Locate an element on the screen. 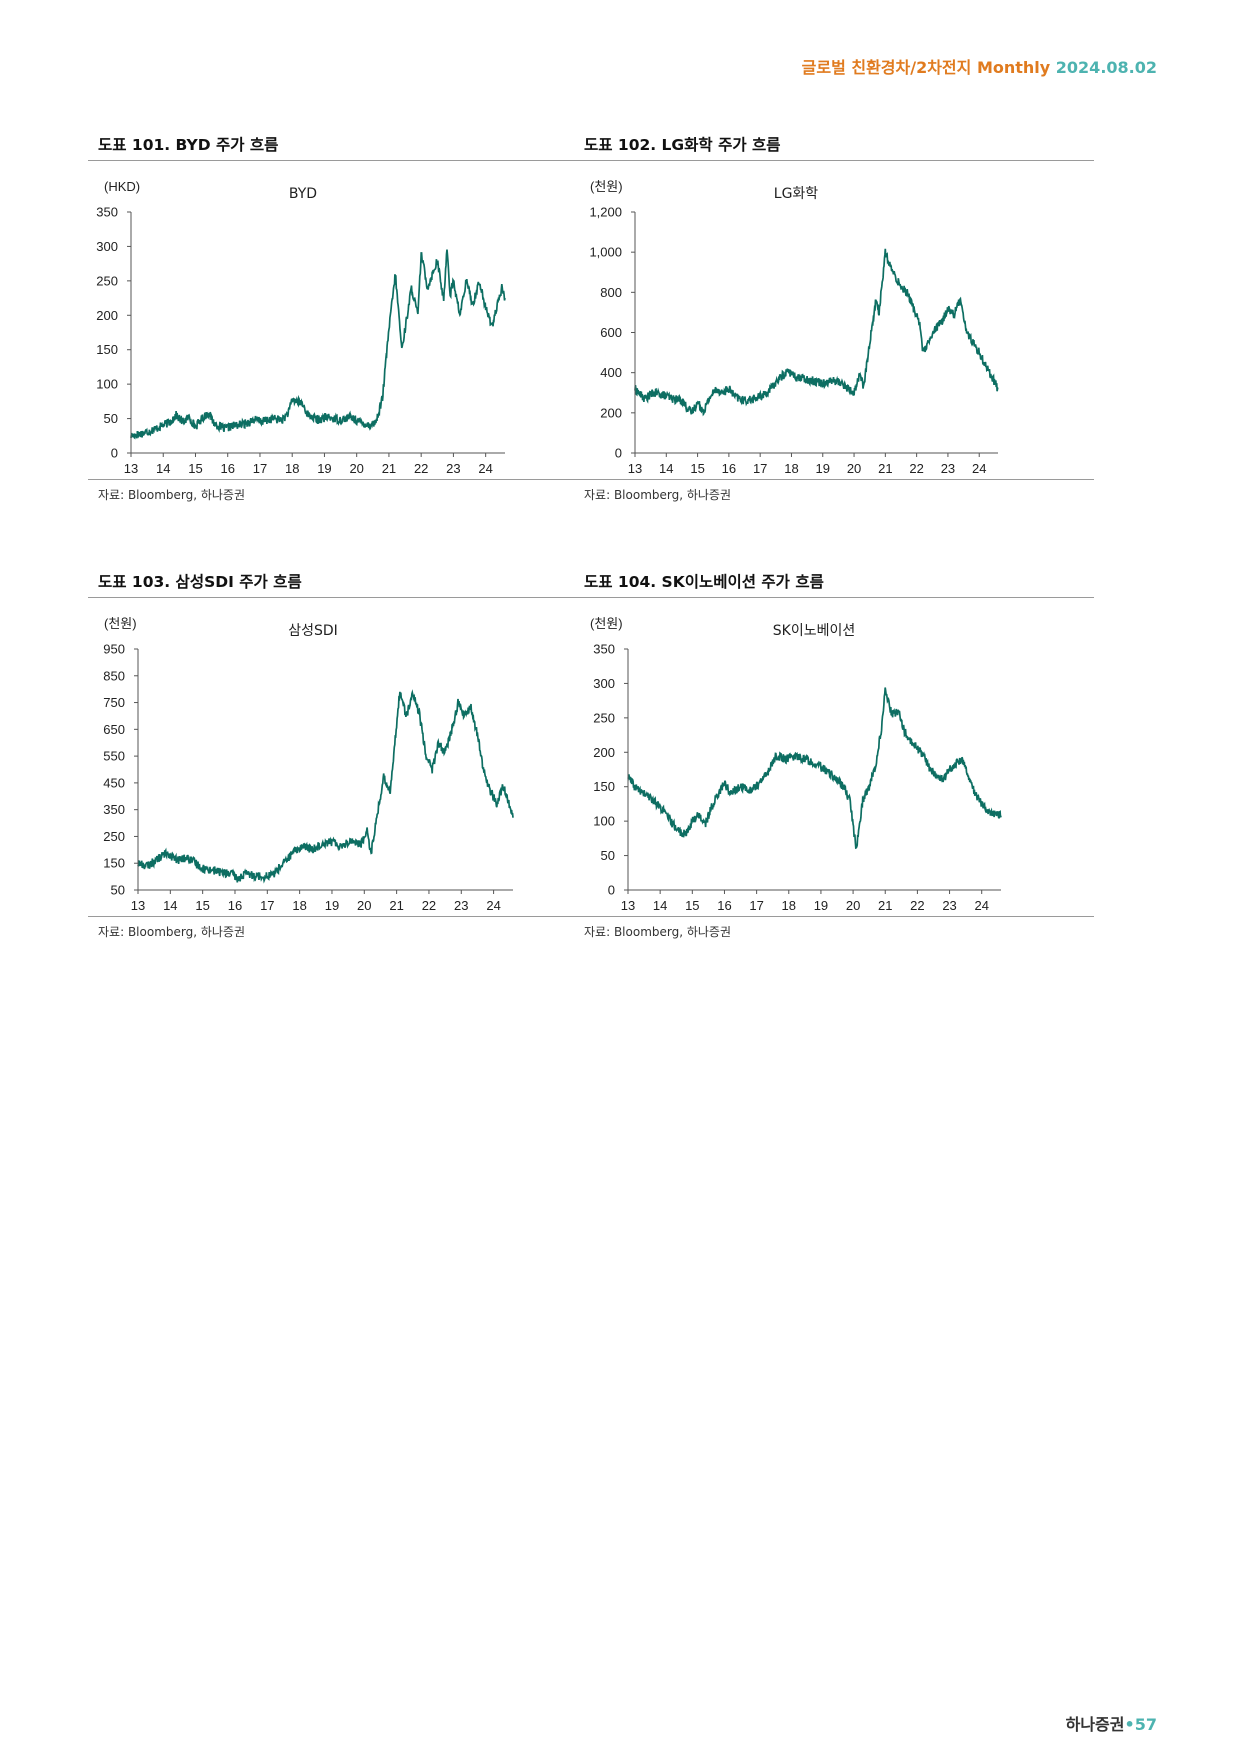  footer-brand: 하나증권 is located at coordinates (1095, 1724).